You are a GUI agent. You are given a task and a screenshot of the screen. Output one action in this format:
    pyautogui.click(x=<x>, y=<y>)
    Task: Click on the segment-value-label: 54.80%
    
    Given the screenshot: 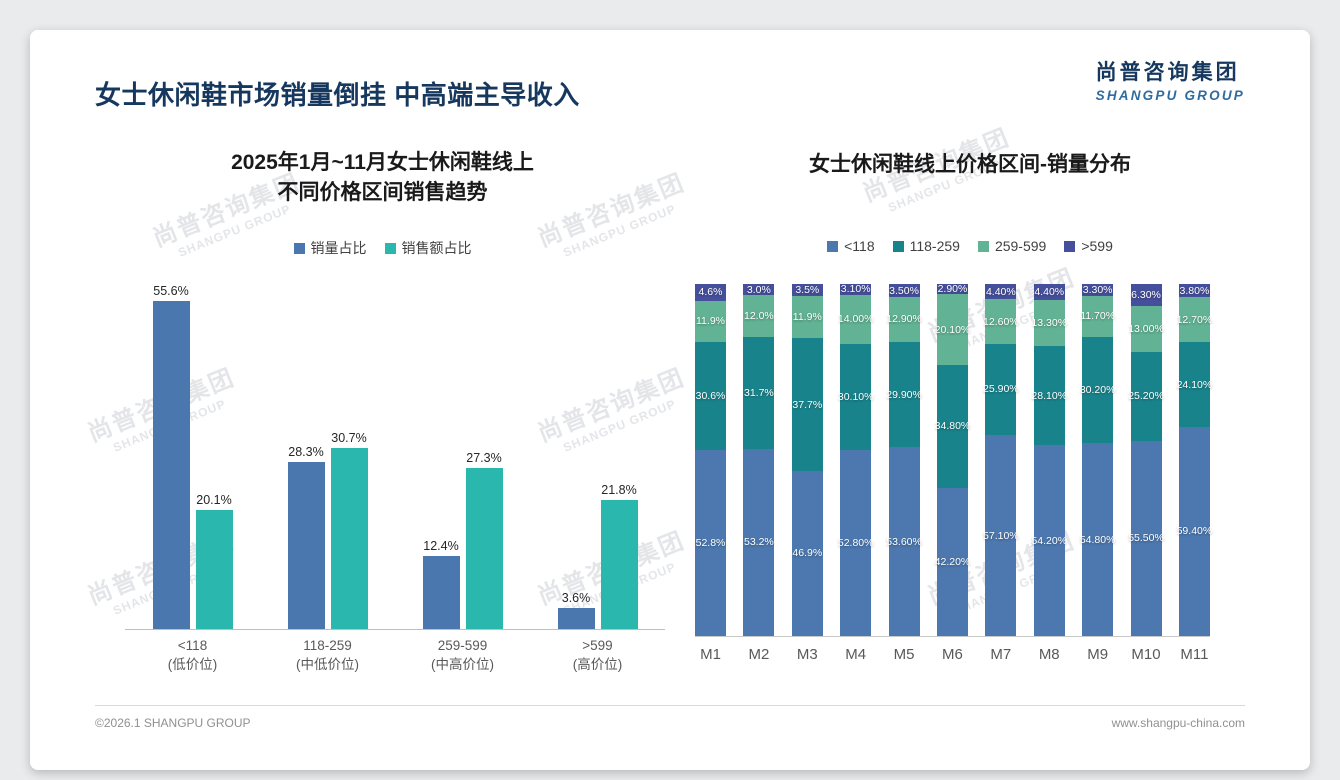 What is the action you would take?
    pyautogui.click(x=1097, y=539)
    